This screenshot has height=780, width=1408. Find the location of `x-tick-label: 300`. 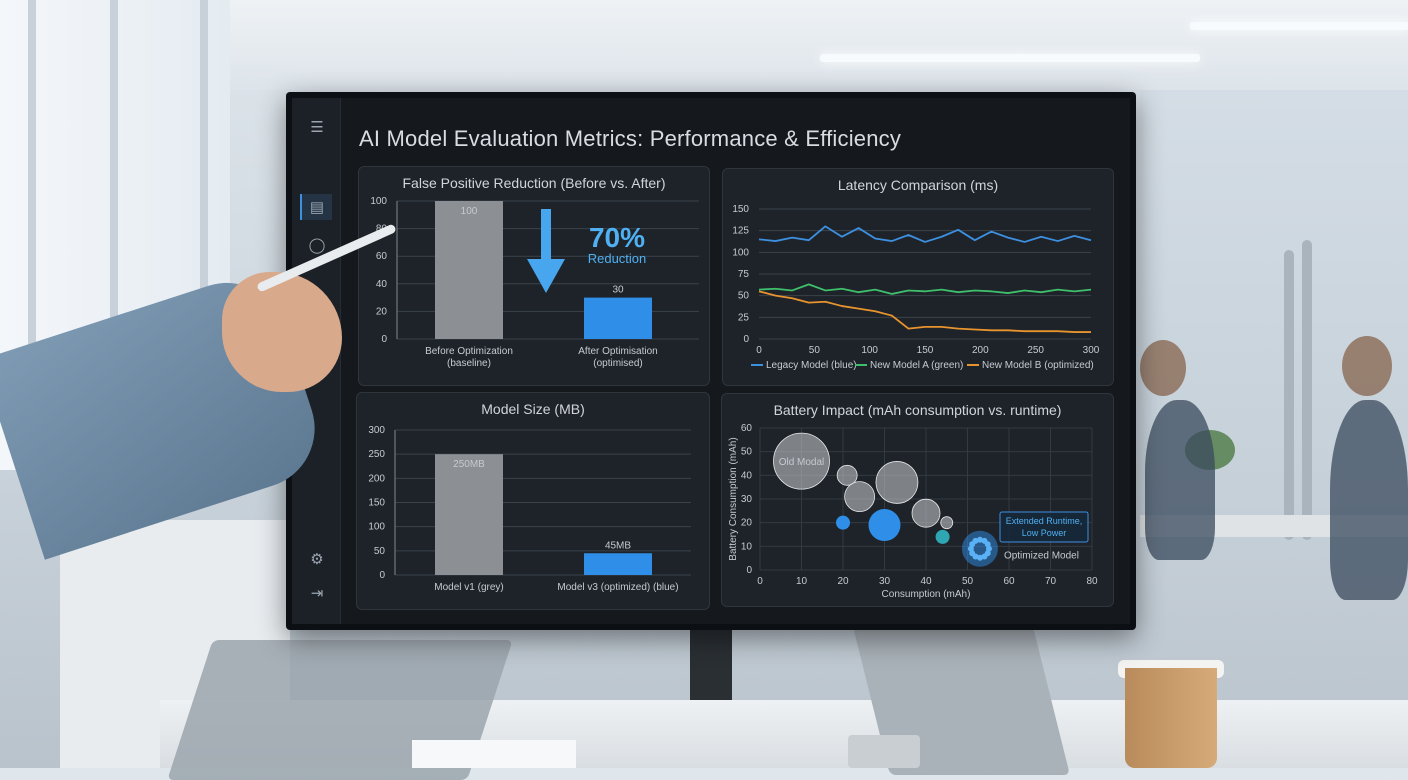

x-tick-label: 300 is located at coordinates (1091, 350).